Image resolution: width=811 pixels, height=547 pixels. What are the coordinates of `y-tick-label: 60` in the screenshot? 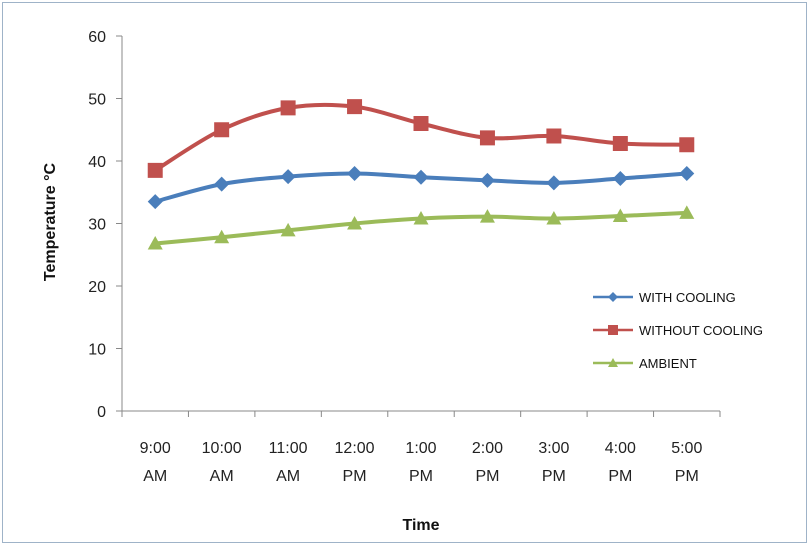 It's located at (97, 37).